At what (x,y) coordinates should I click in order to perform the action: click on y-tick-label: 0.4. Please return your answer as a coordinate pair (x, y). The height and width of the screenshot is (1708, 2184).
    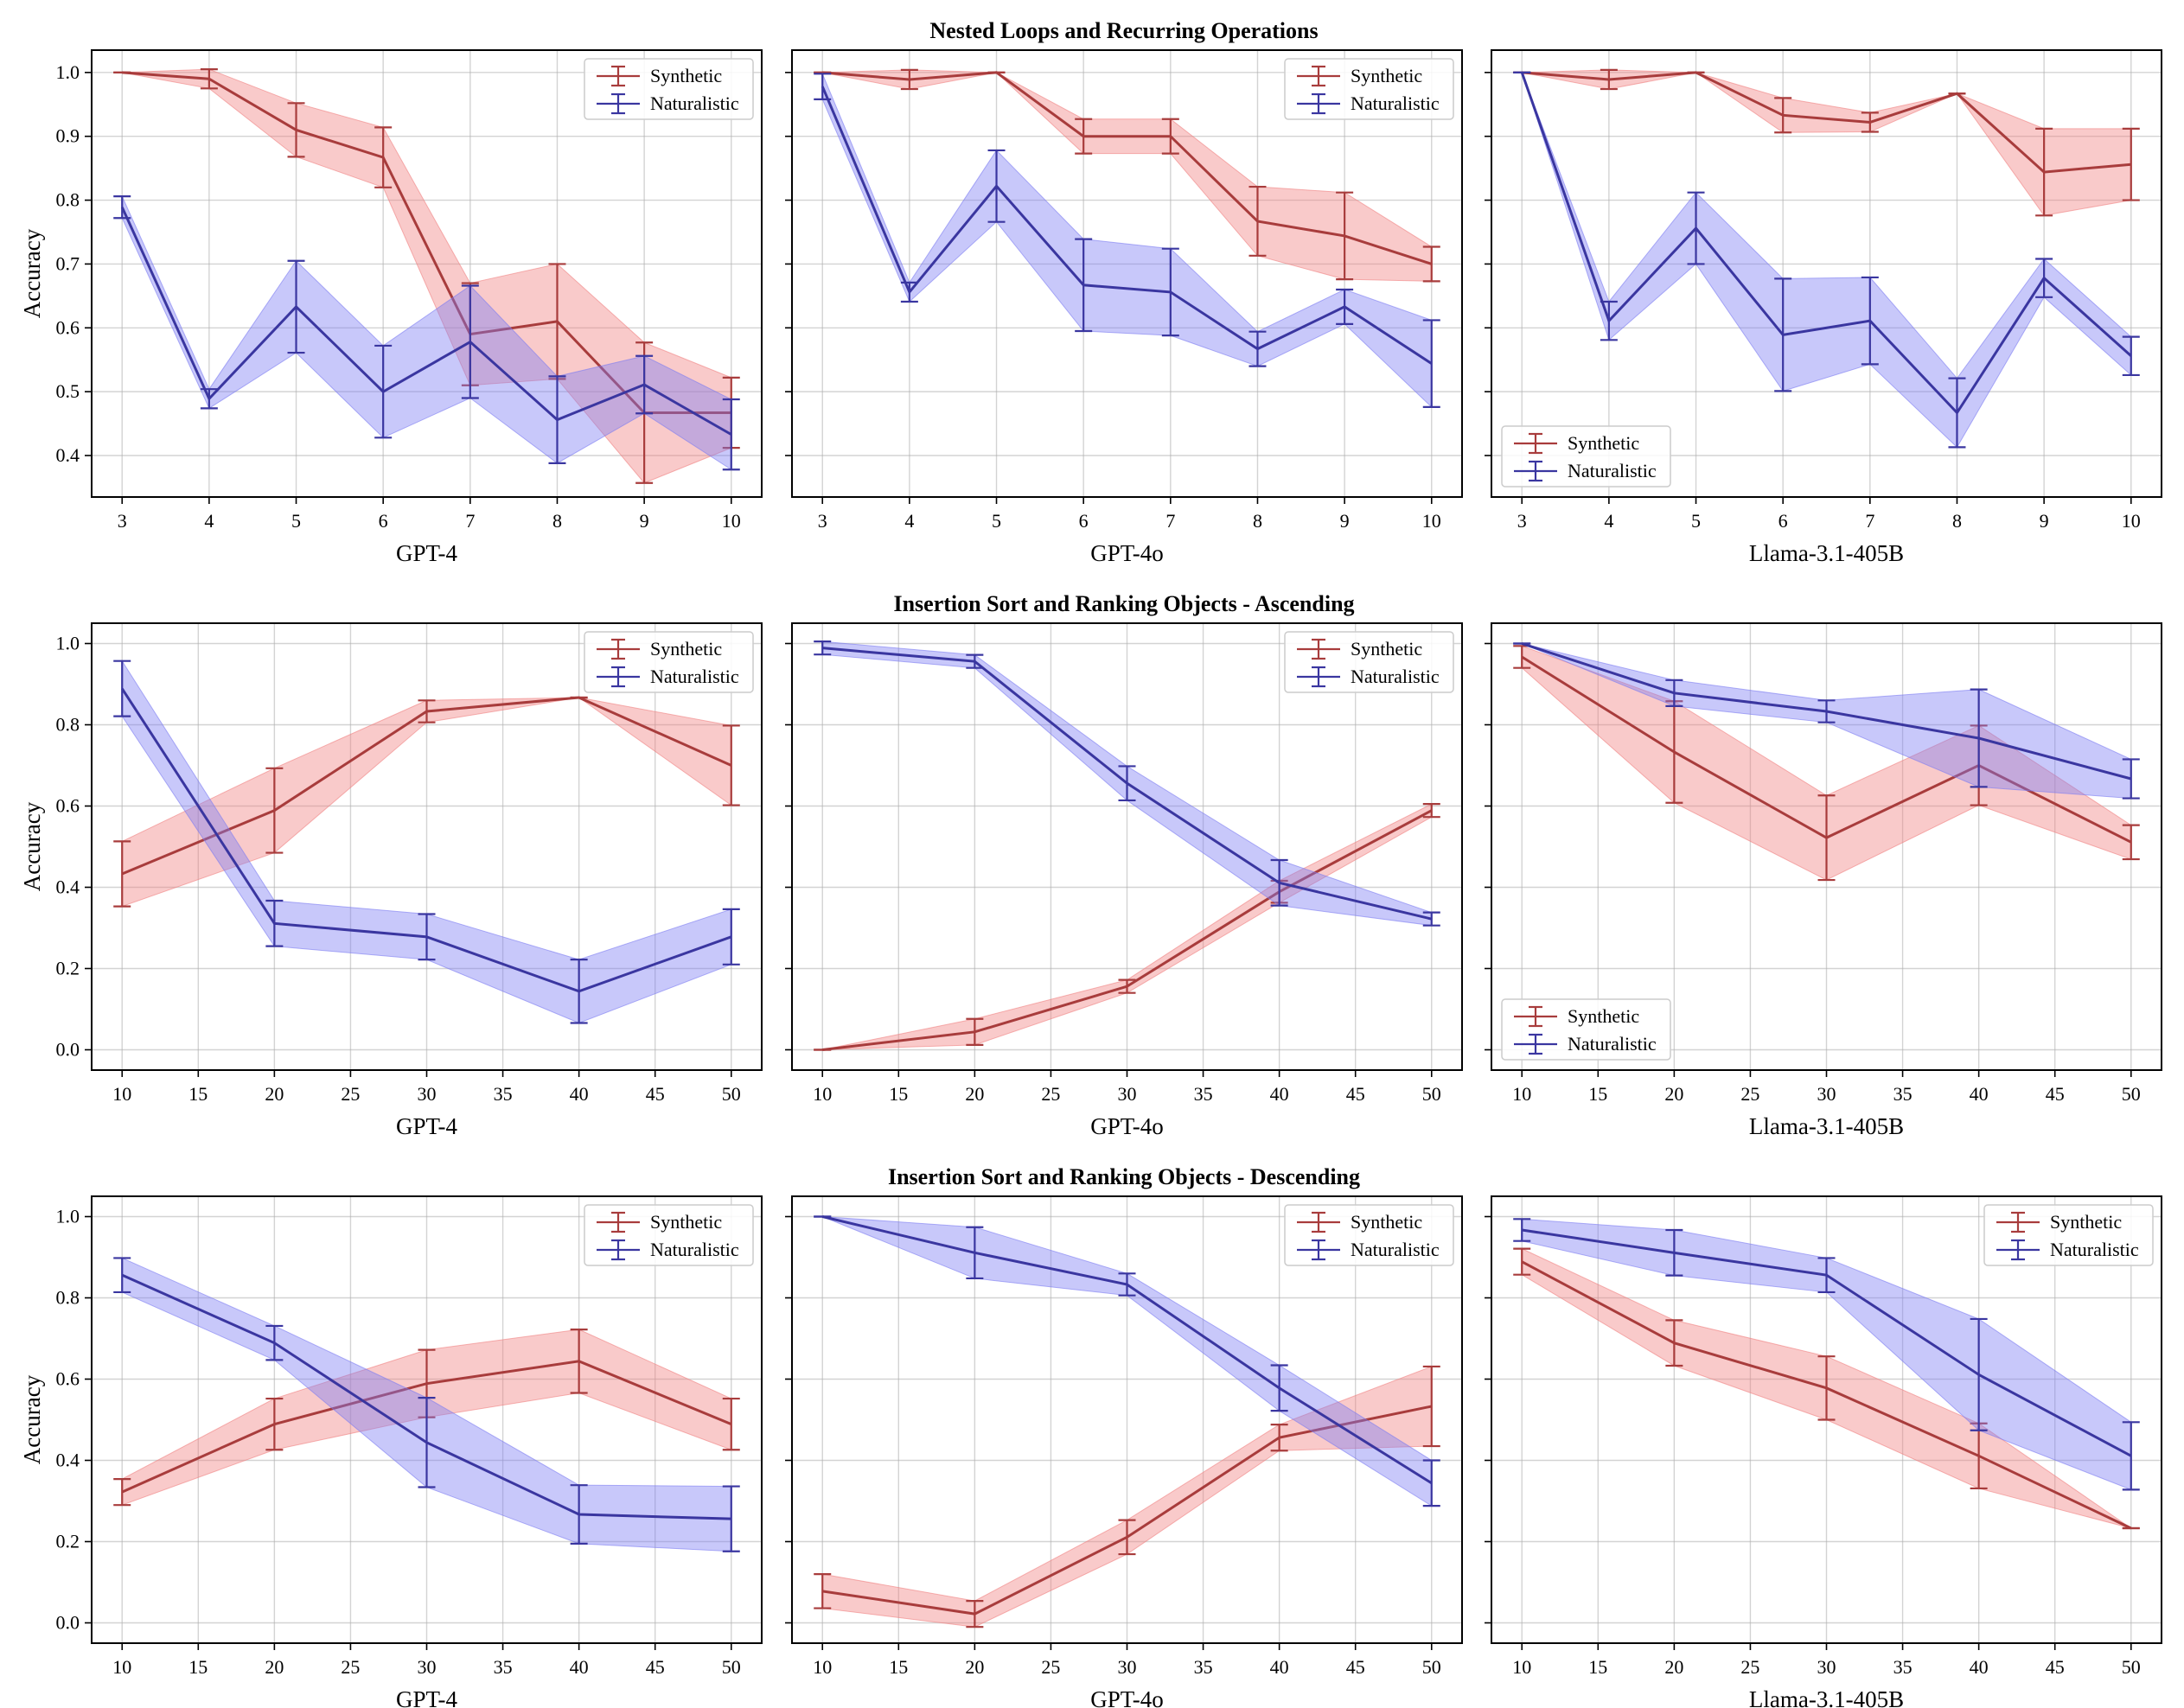
    Looking at the image, I should click on (68, 887).